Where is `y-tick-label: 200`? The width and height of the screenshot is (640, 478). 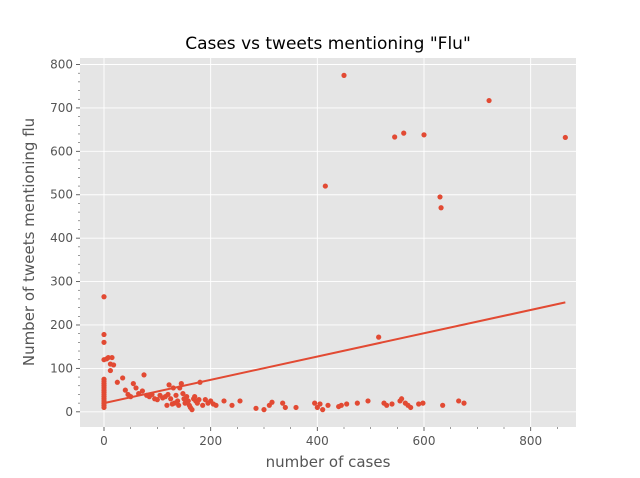
y-tick-label: 200 is located at coordinates (61, 325).